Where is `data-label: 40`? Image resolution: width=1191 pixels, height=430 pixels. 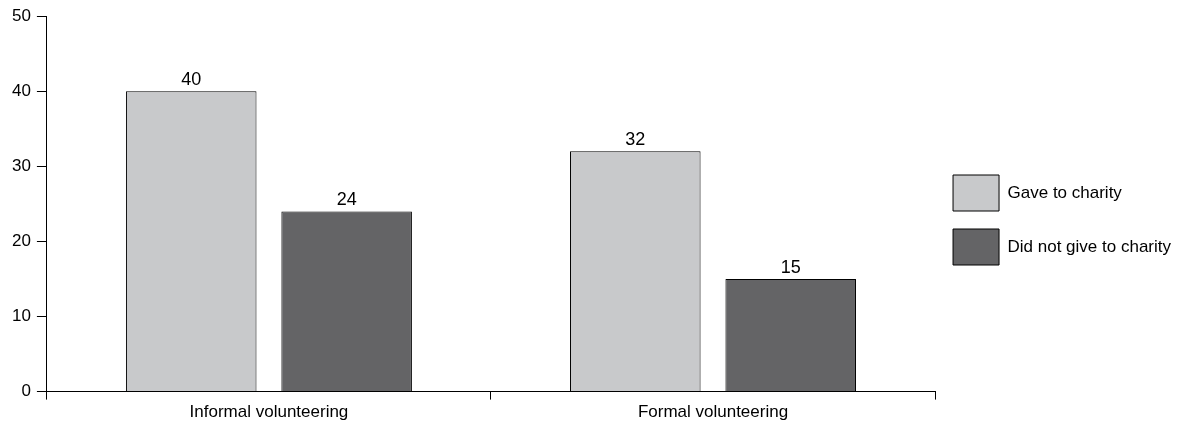
data-label: 40 is located at coordinates (191, 79).